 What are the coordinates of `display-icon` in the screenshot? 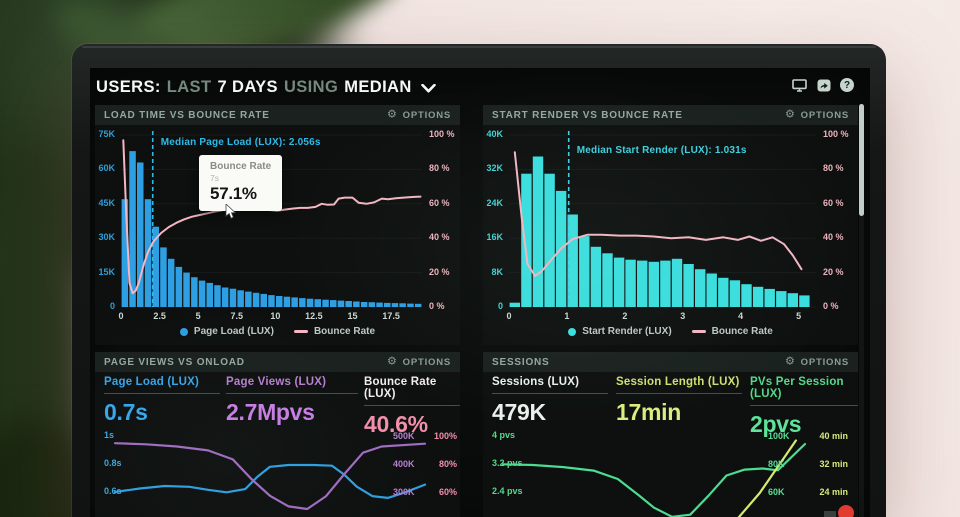 It's located at (799, 85).